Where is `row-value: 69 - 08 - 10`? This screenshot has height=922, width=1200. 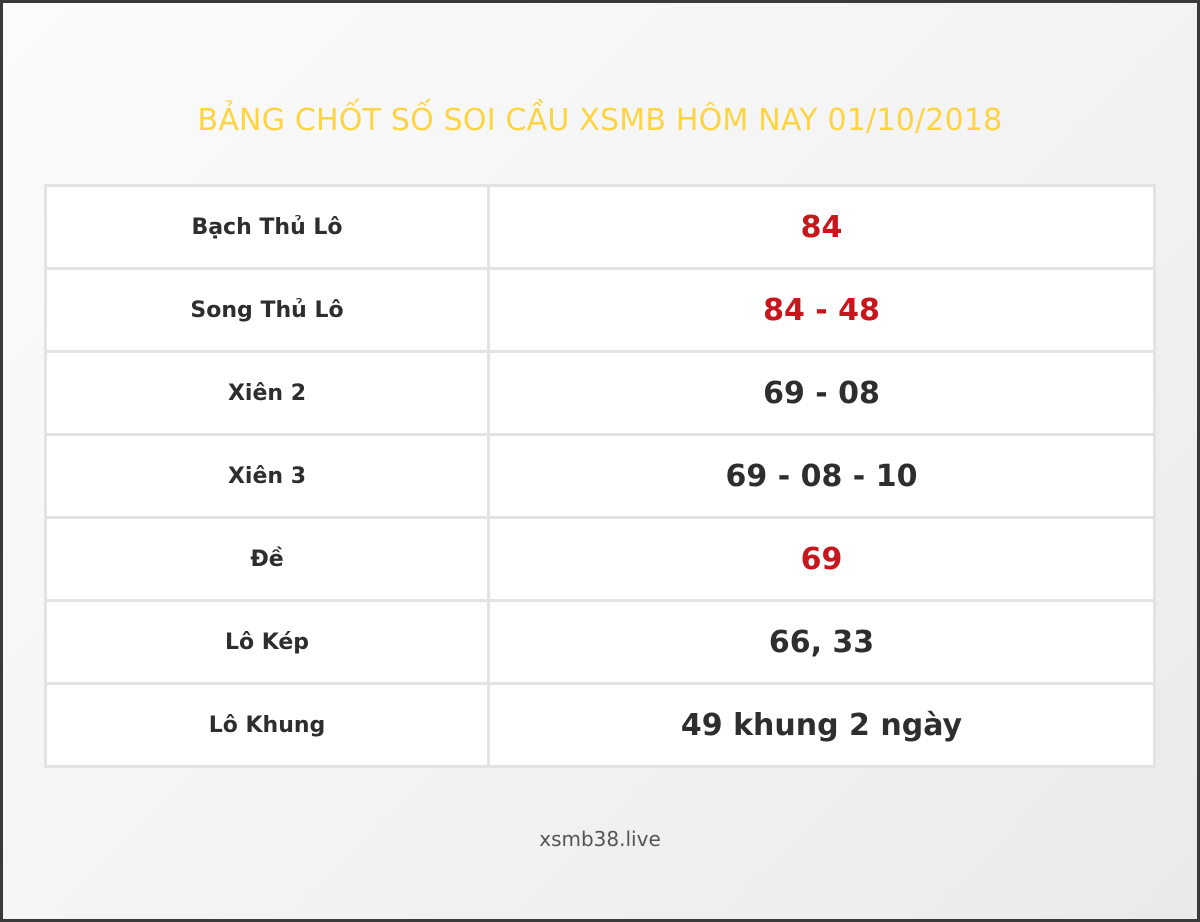
row-value: 69 - 08 - 10 is located at coordinates (821, 476).